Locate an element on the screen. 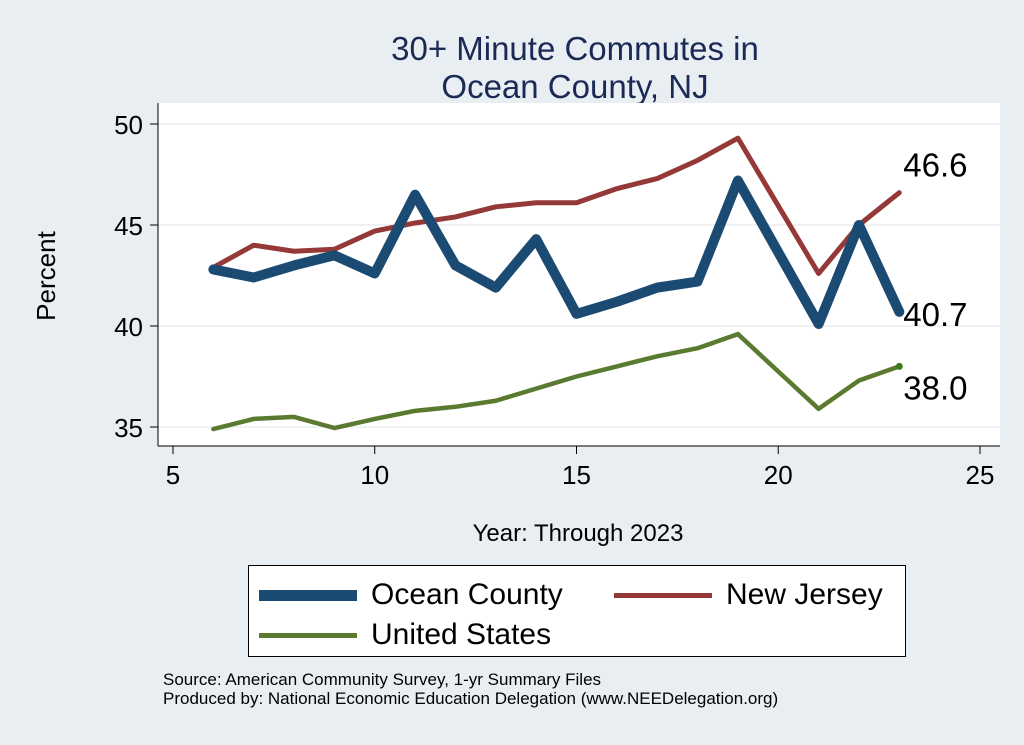 This screenshot has width=1024, height=745. legend-swatch-united-states is located at coordinates (308, 635).